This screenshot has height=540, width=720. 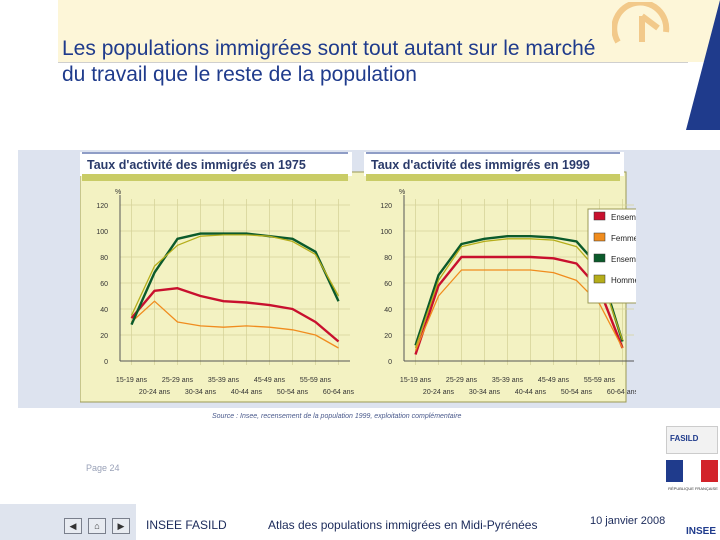 What do you see at coordinates (121, 526) in the screenshot?
I see `next-slide-button: ▶` at bounding box center [121, 526].